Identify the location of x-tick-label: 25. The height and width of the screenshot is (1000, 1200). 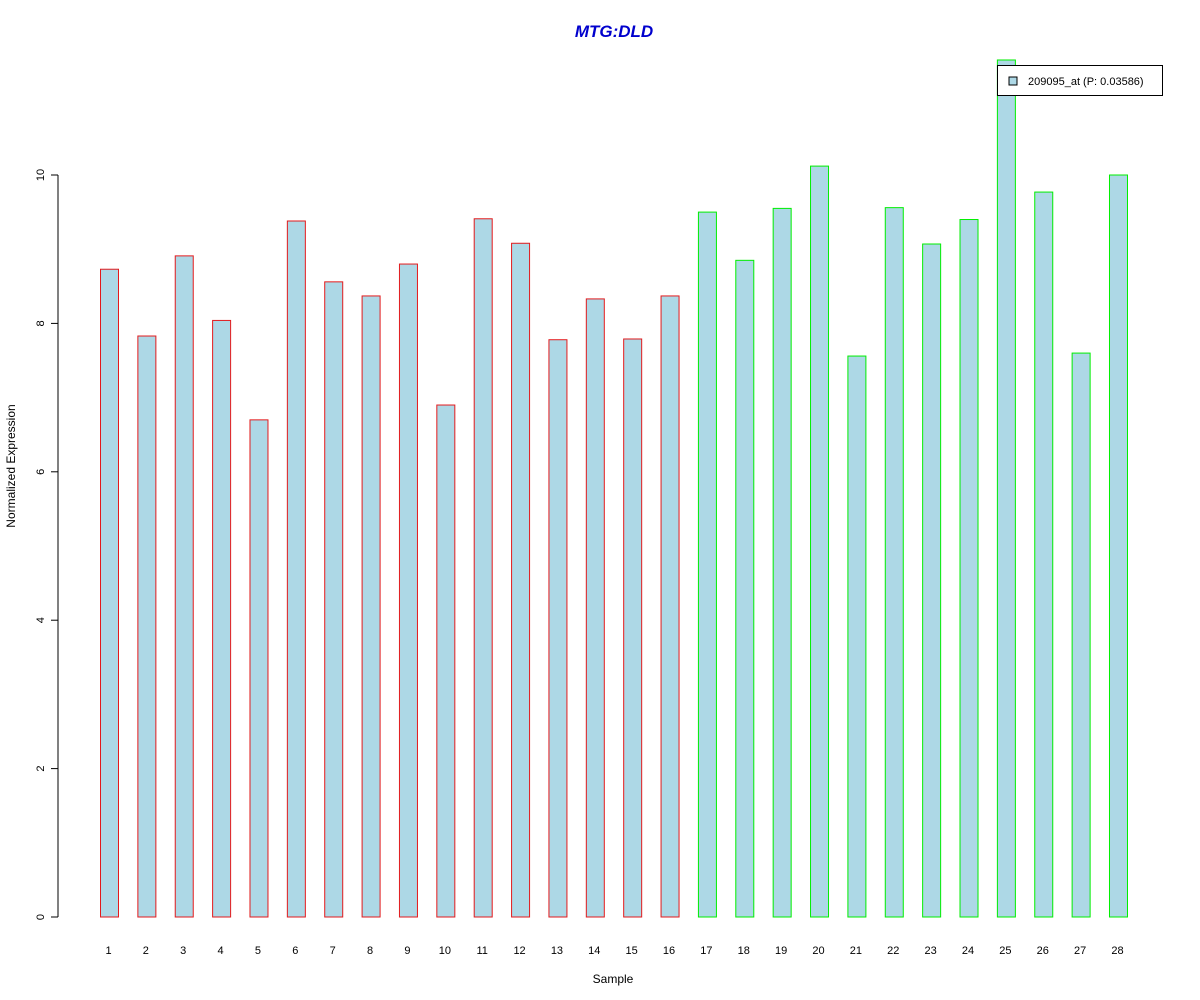
(1005, 951).